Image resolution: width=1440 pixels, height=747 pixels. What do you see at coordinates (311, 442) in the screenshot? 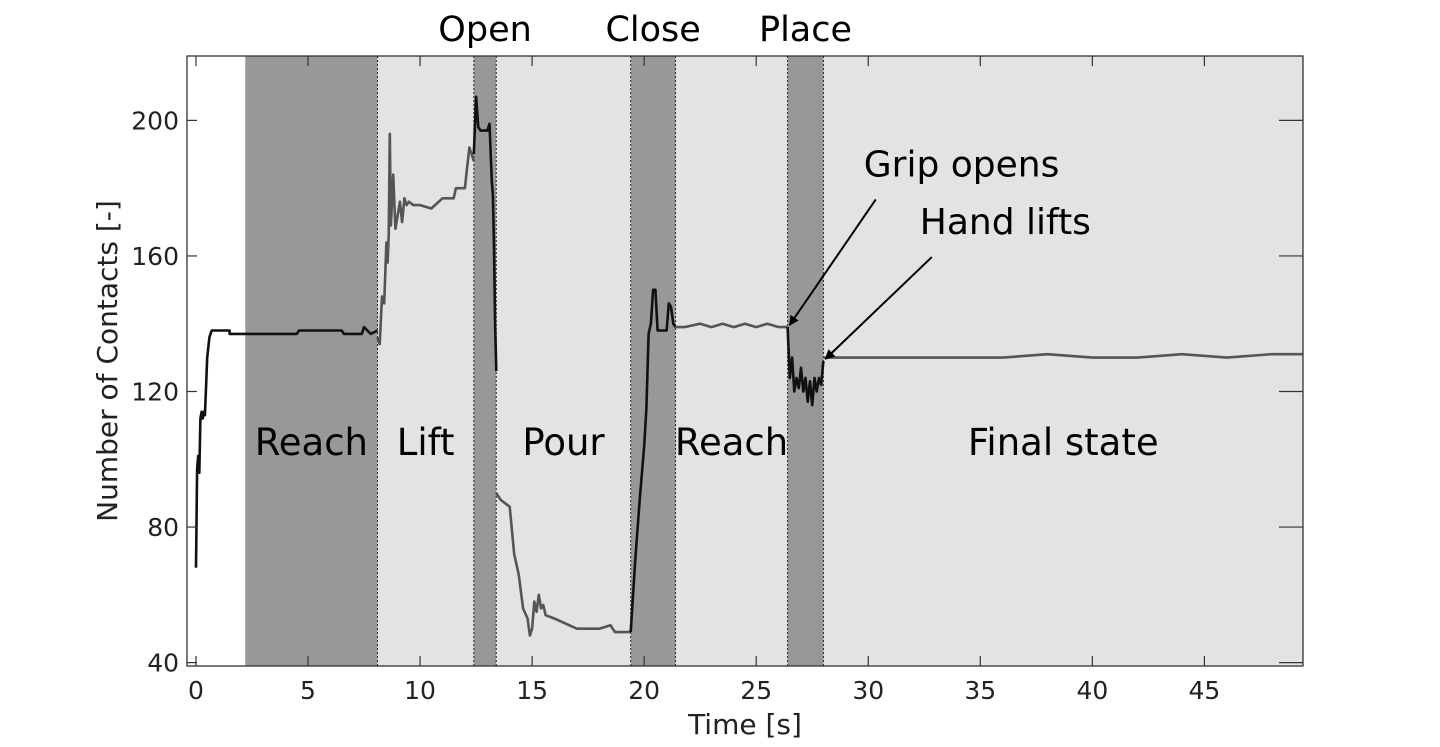
I see `phase-label-0: Reach` at bounding box center [311, 442].